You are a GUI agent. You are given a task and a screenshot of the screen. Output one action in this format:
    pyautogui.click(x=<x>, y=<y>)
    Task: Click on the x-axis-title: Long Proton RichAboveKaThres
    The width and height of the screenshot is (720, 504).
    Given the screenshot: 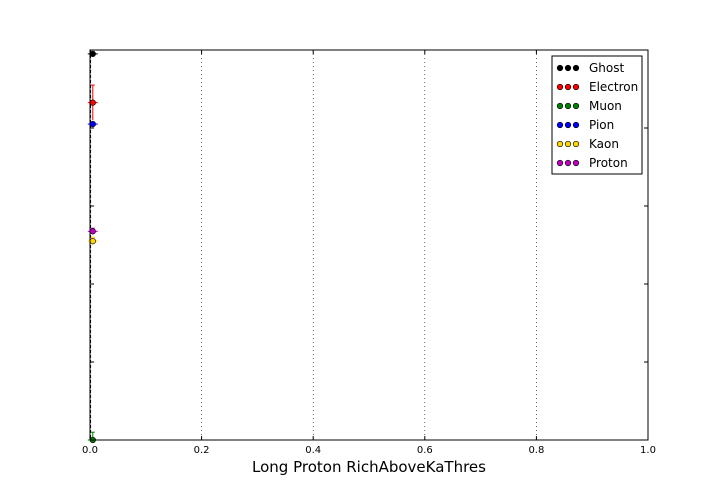 What is the action you would take?
    pyautogui.click(x=369, y=467)
    